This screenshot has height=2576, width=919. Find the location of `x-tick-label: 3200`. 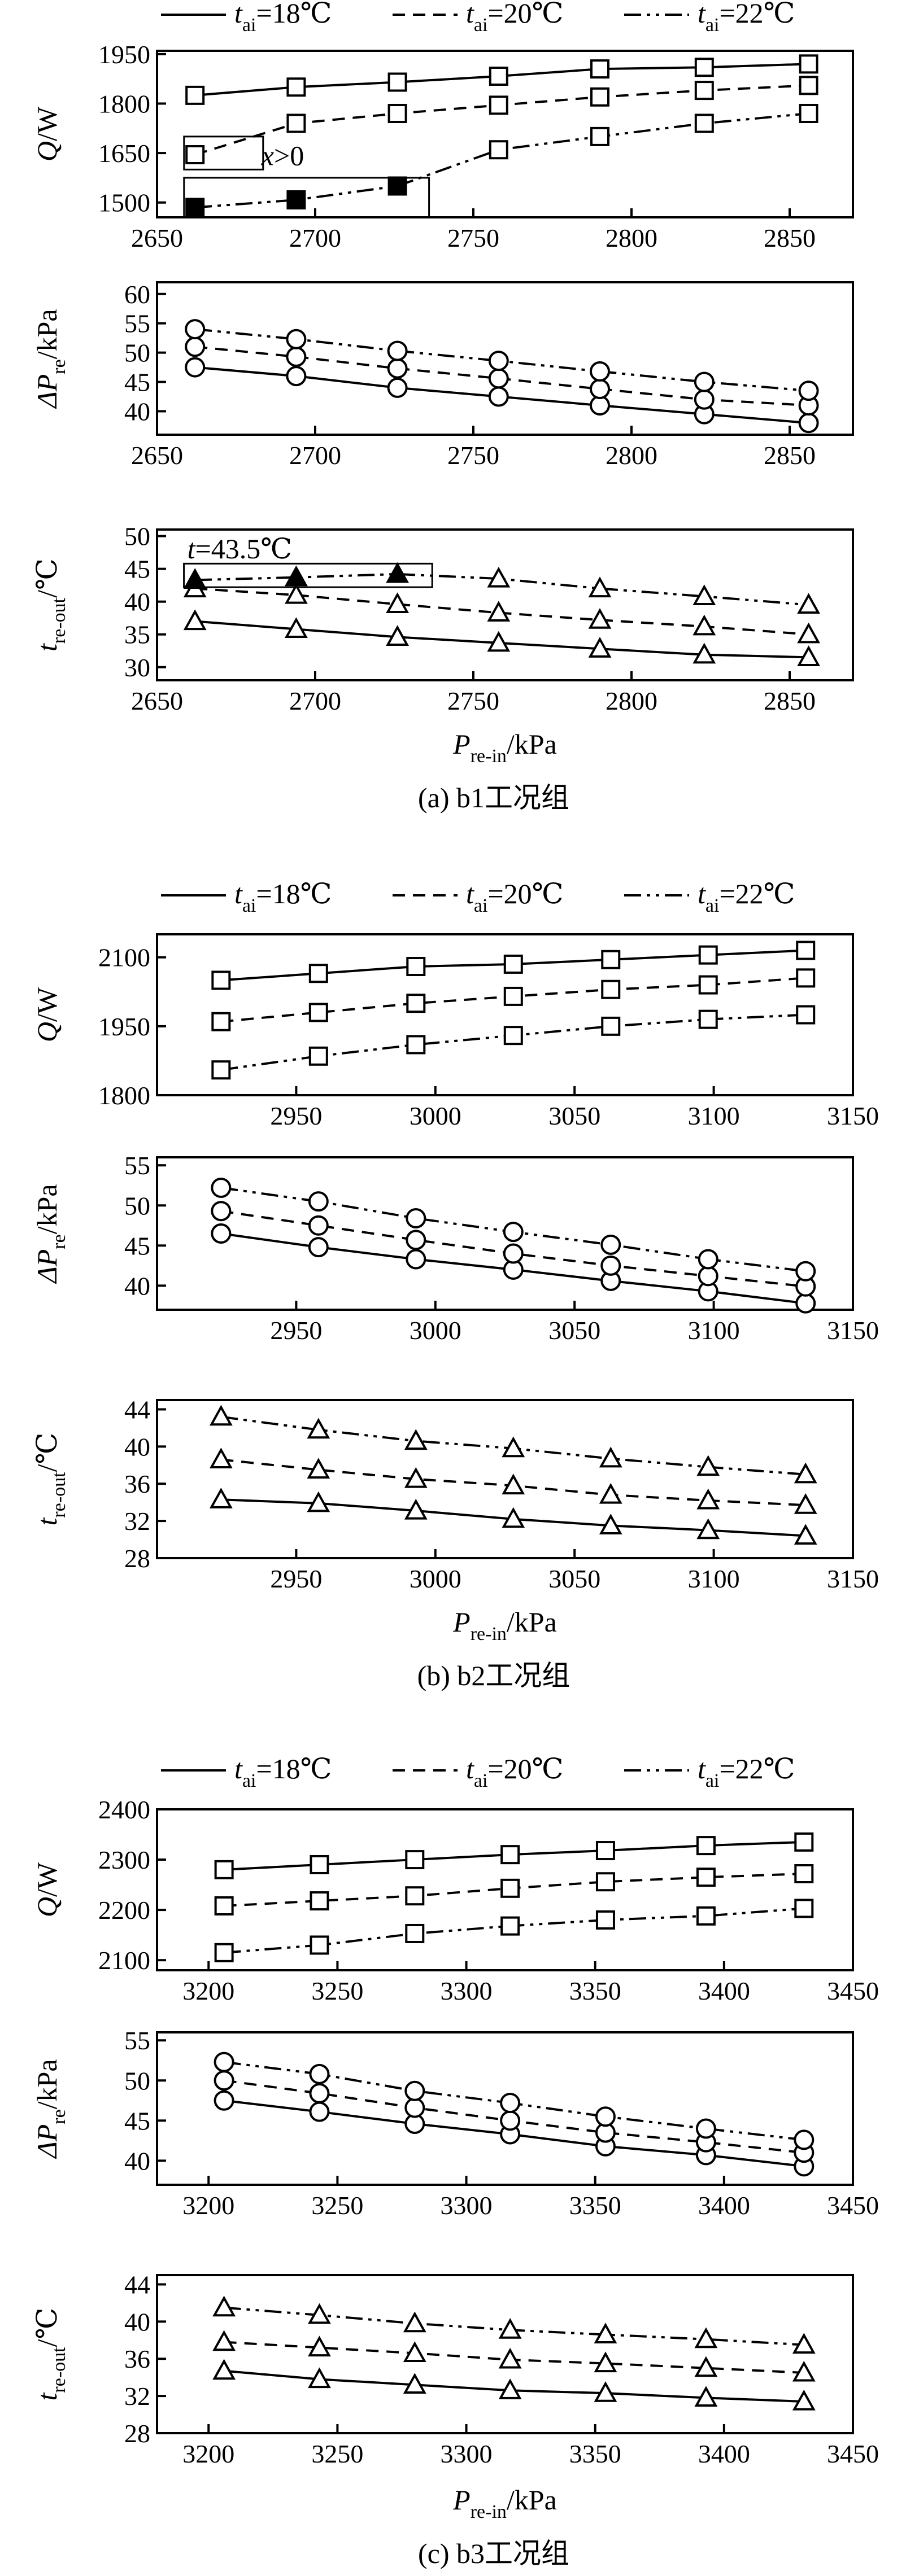

x-tick-label: 3200 is located at coordinates (208, 2205).